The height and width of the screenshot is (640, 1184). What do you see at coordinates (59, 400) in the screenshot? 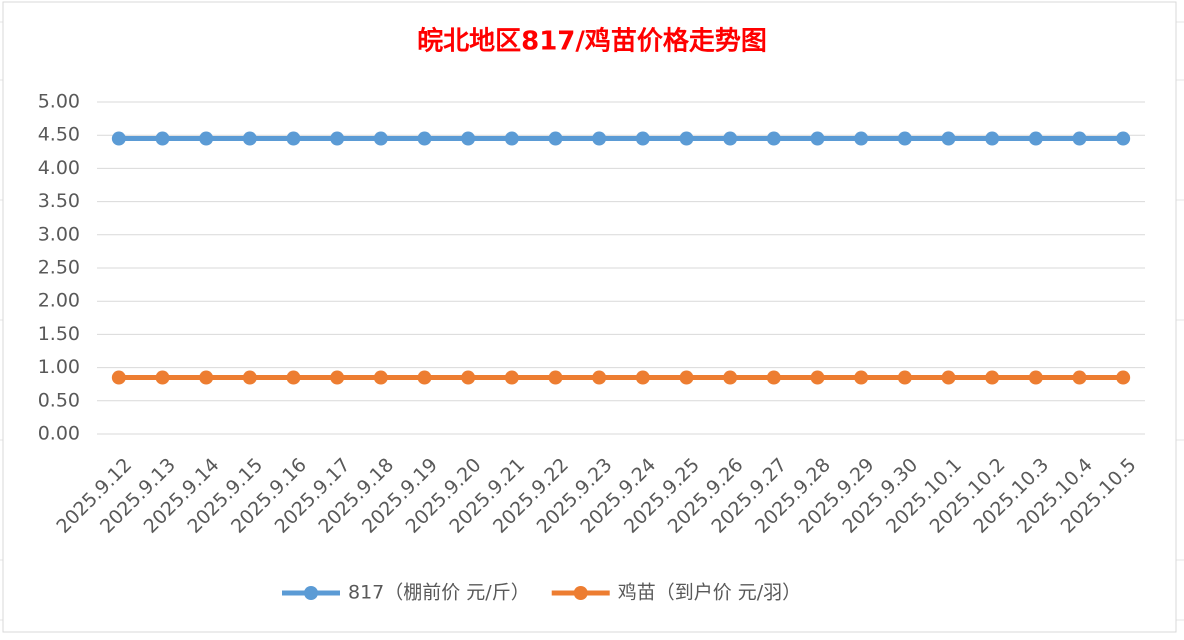
I see `y-tick-label: 0.50` at bounding box center [59, 400].